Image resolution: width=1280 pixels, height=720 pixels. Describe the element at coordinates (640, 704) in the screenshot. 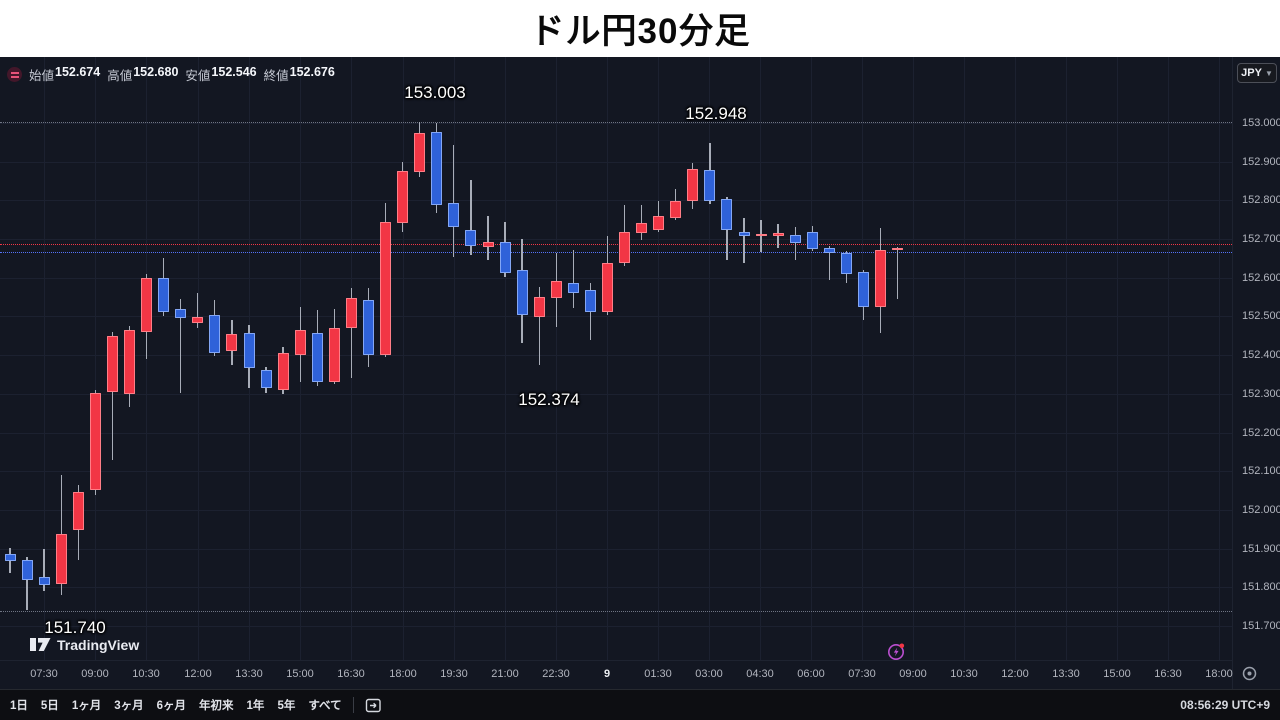

I see `bottom-toolbar: 1日 5日 1ヶ月 3ヶ月 6ヶ月 年初来 1年 5年 すべて 08:56:29 UTC+9` at that location.